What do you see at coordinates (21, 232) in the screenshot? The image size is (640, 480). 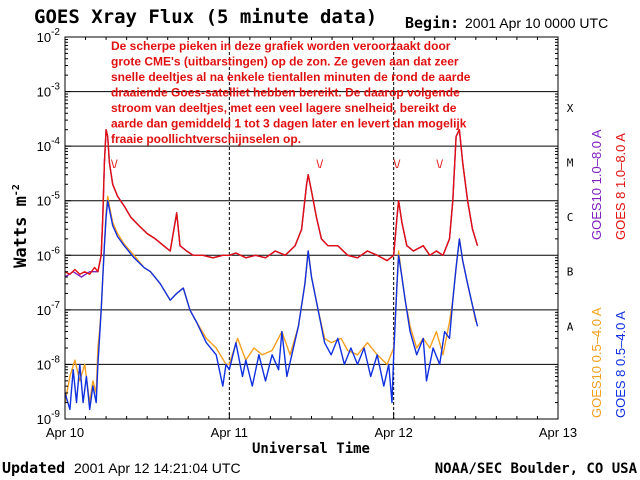 I see `y-axis-label-base: Watts m` at bounding box center [21, 232].